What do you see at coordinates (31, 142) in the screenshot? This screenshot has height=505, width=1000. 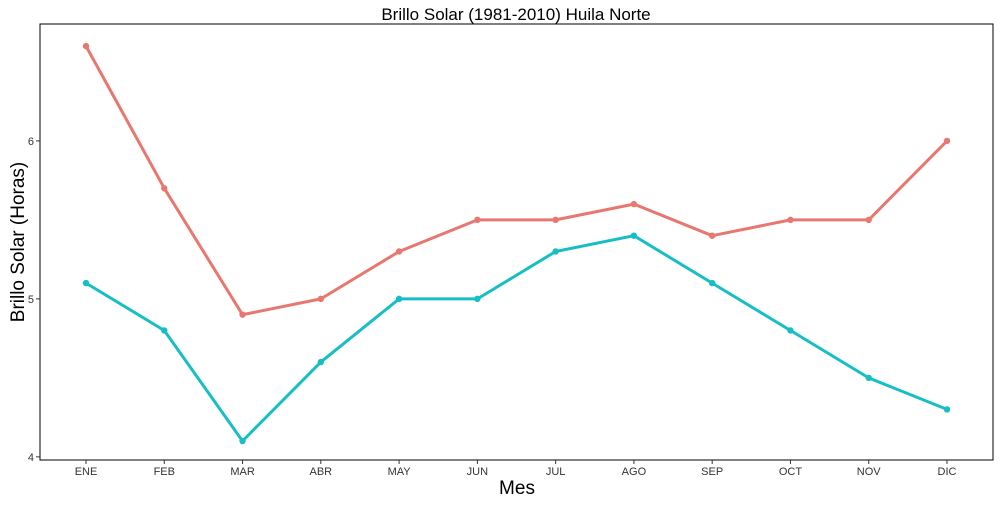 I see `y-tick-label: 6` at bounding box center [31, 142].